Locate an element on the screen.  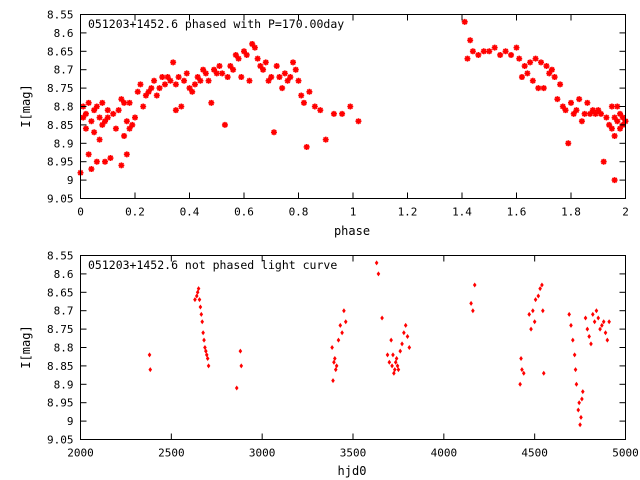
x-tick-label: 0.6 is located at coordinates (244, 212).